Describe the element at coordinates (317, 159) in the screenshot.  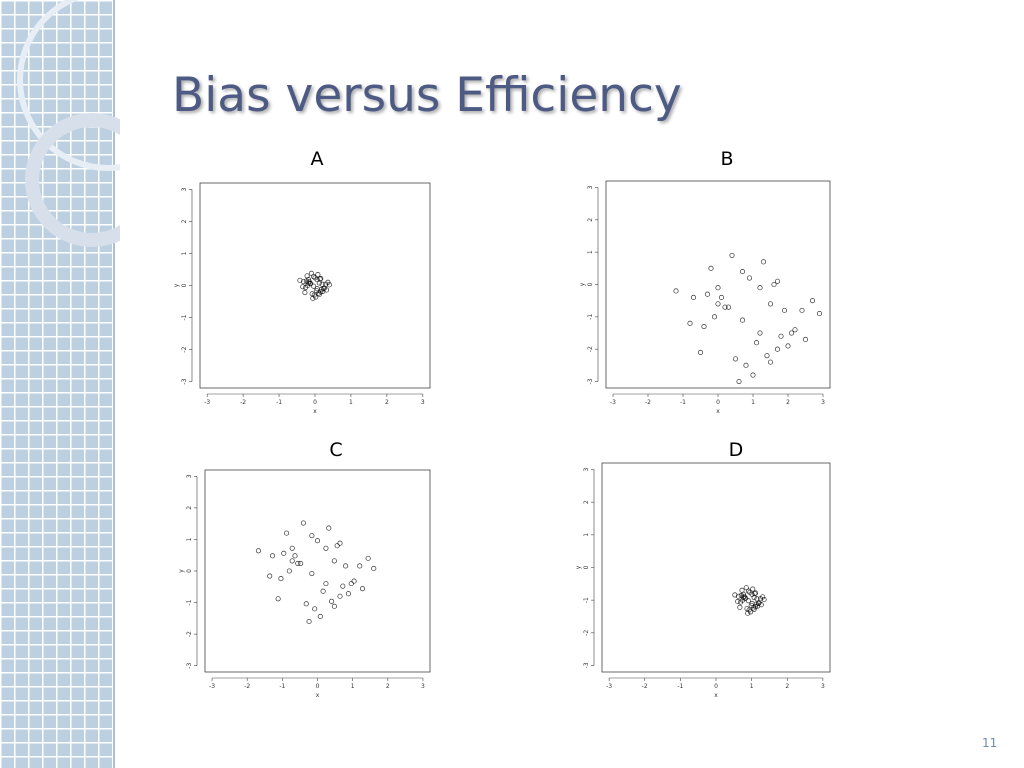
I see `plot-title: A` at that location.